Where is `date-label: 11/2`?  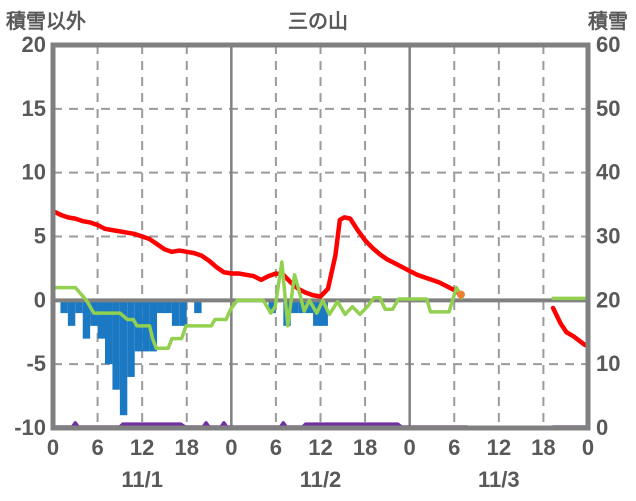 date-label: 11/2 is located at coordinates (321, 479).